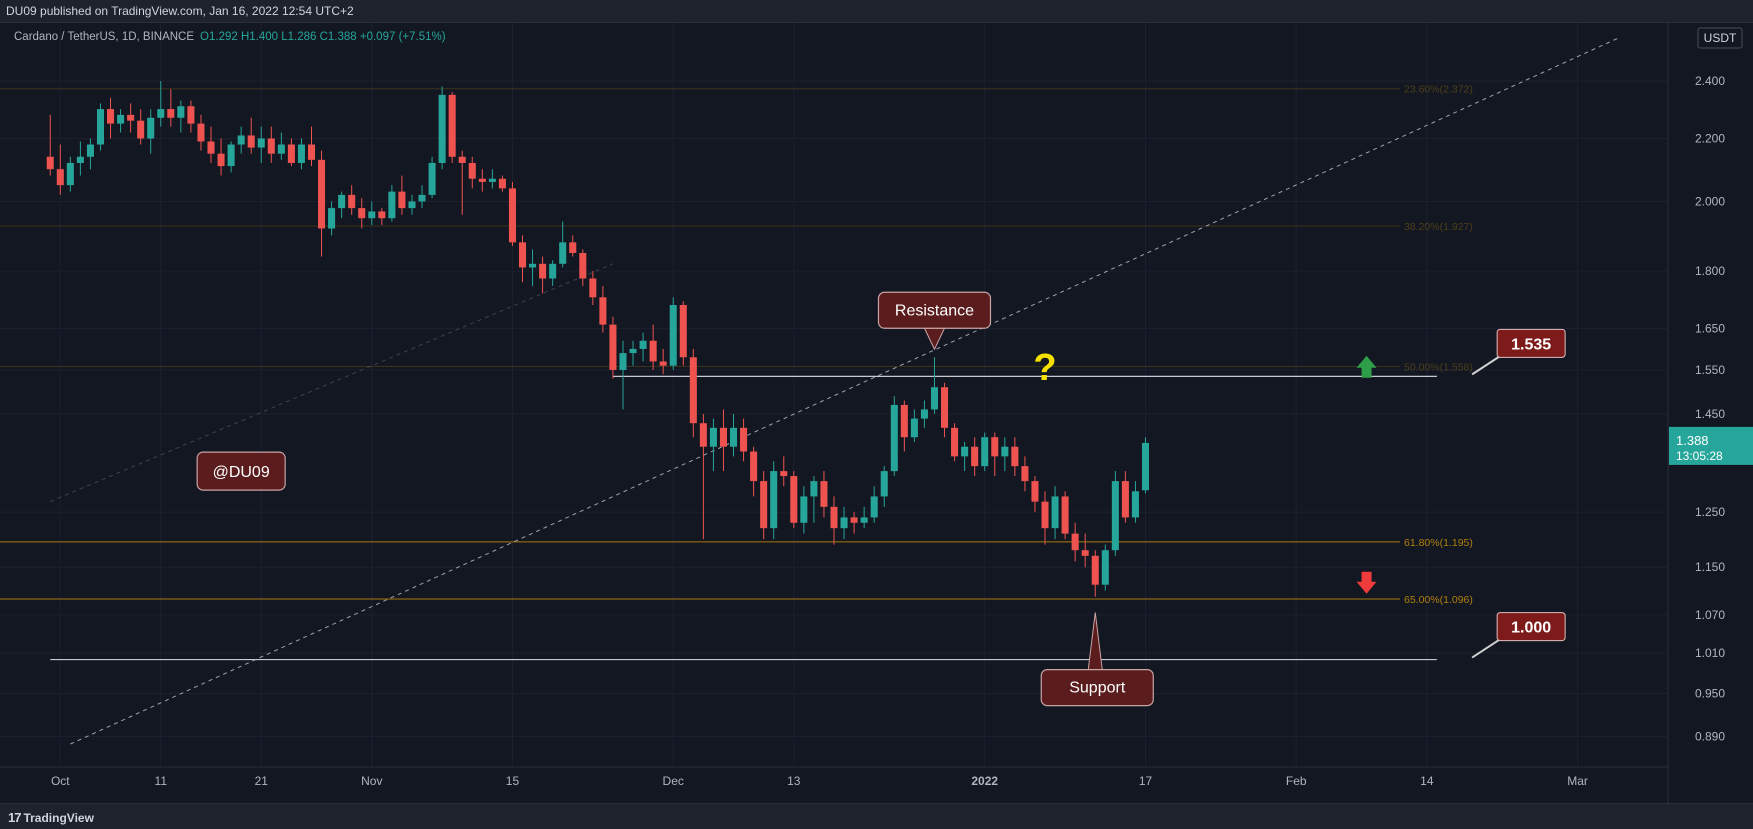  What do you see at coordinates (1710, 567) in the screenshot?
I see `price-tick-label: 1.150` at bounding box center [1710, 567].